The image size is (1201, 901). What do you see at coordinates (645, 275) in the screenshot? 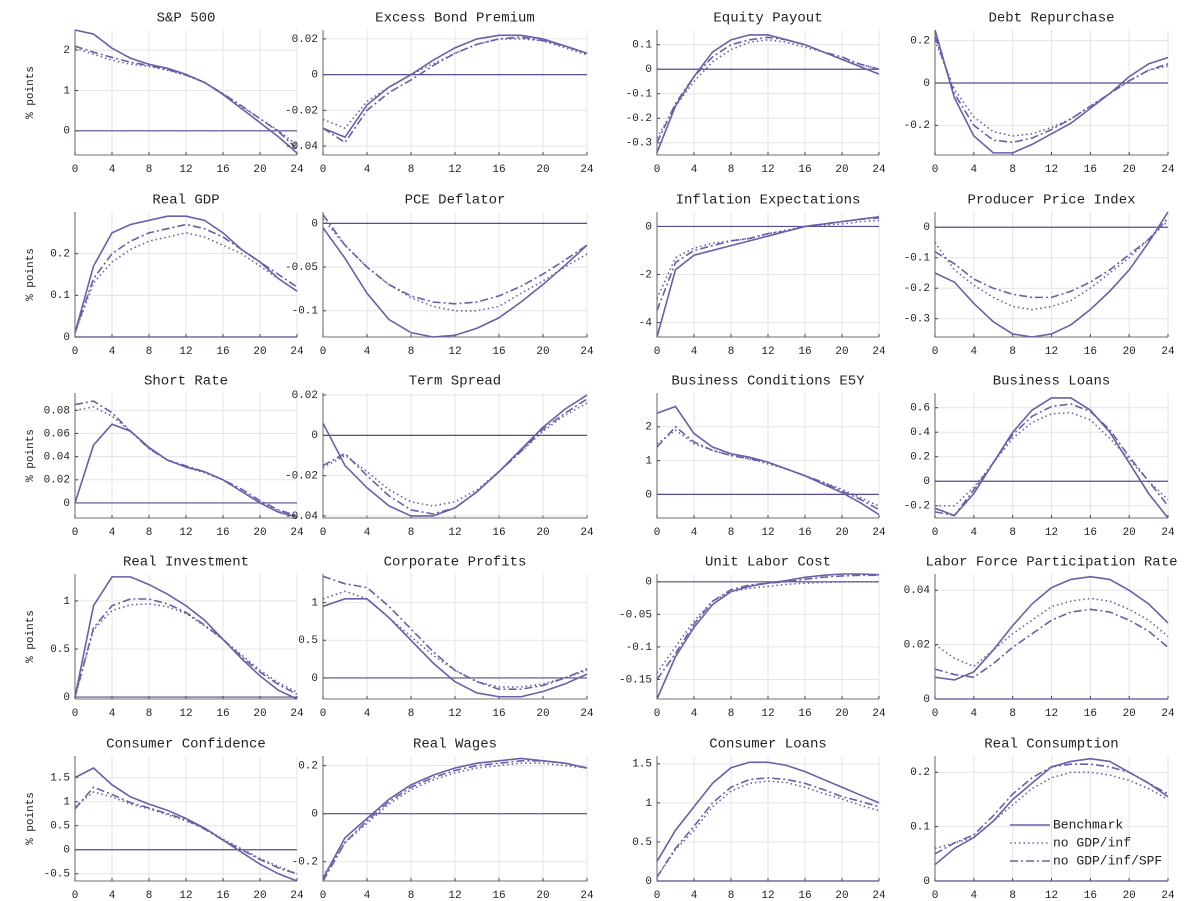
I see `y-tick-label: -2` at bounding box center [645, 275].